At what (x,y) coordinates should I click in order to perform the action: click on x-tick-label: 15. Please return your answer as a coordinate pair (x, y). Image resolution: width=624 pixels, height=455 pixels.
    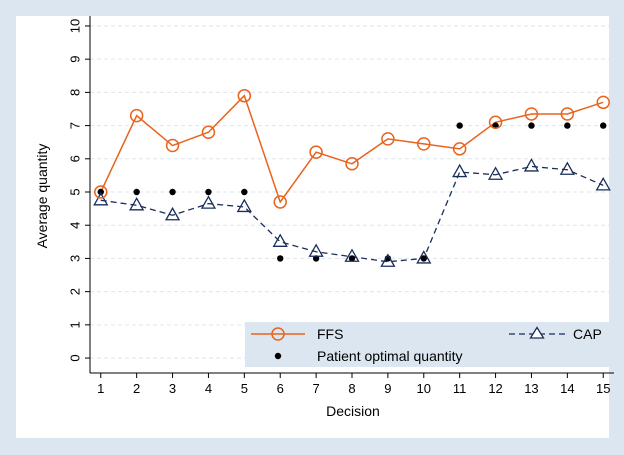
    Looking at the image, I should click on (603, 388).